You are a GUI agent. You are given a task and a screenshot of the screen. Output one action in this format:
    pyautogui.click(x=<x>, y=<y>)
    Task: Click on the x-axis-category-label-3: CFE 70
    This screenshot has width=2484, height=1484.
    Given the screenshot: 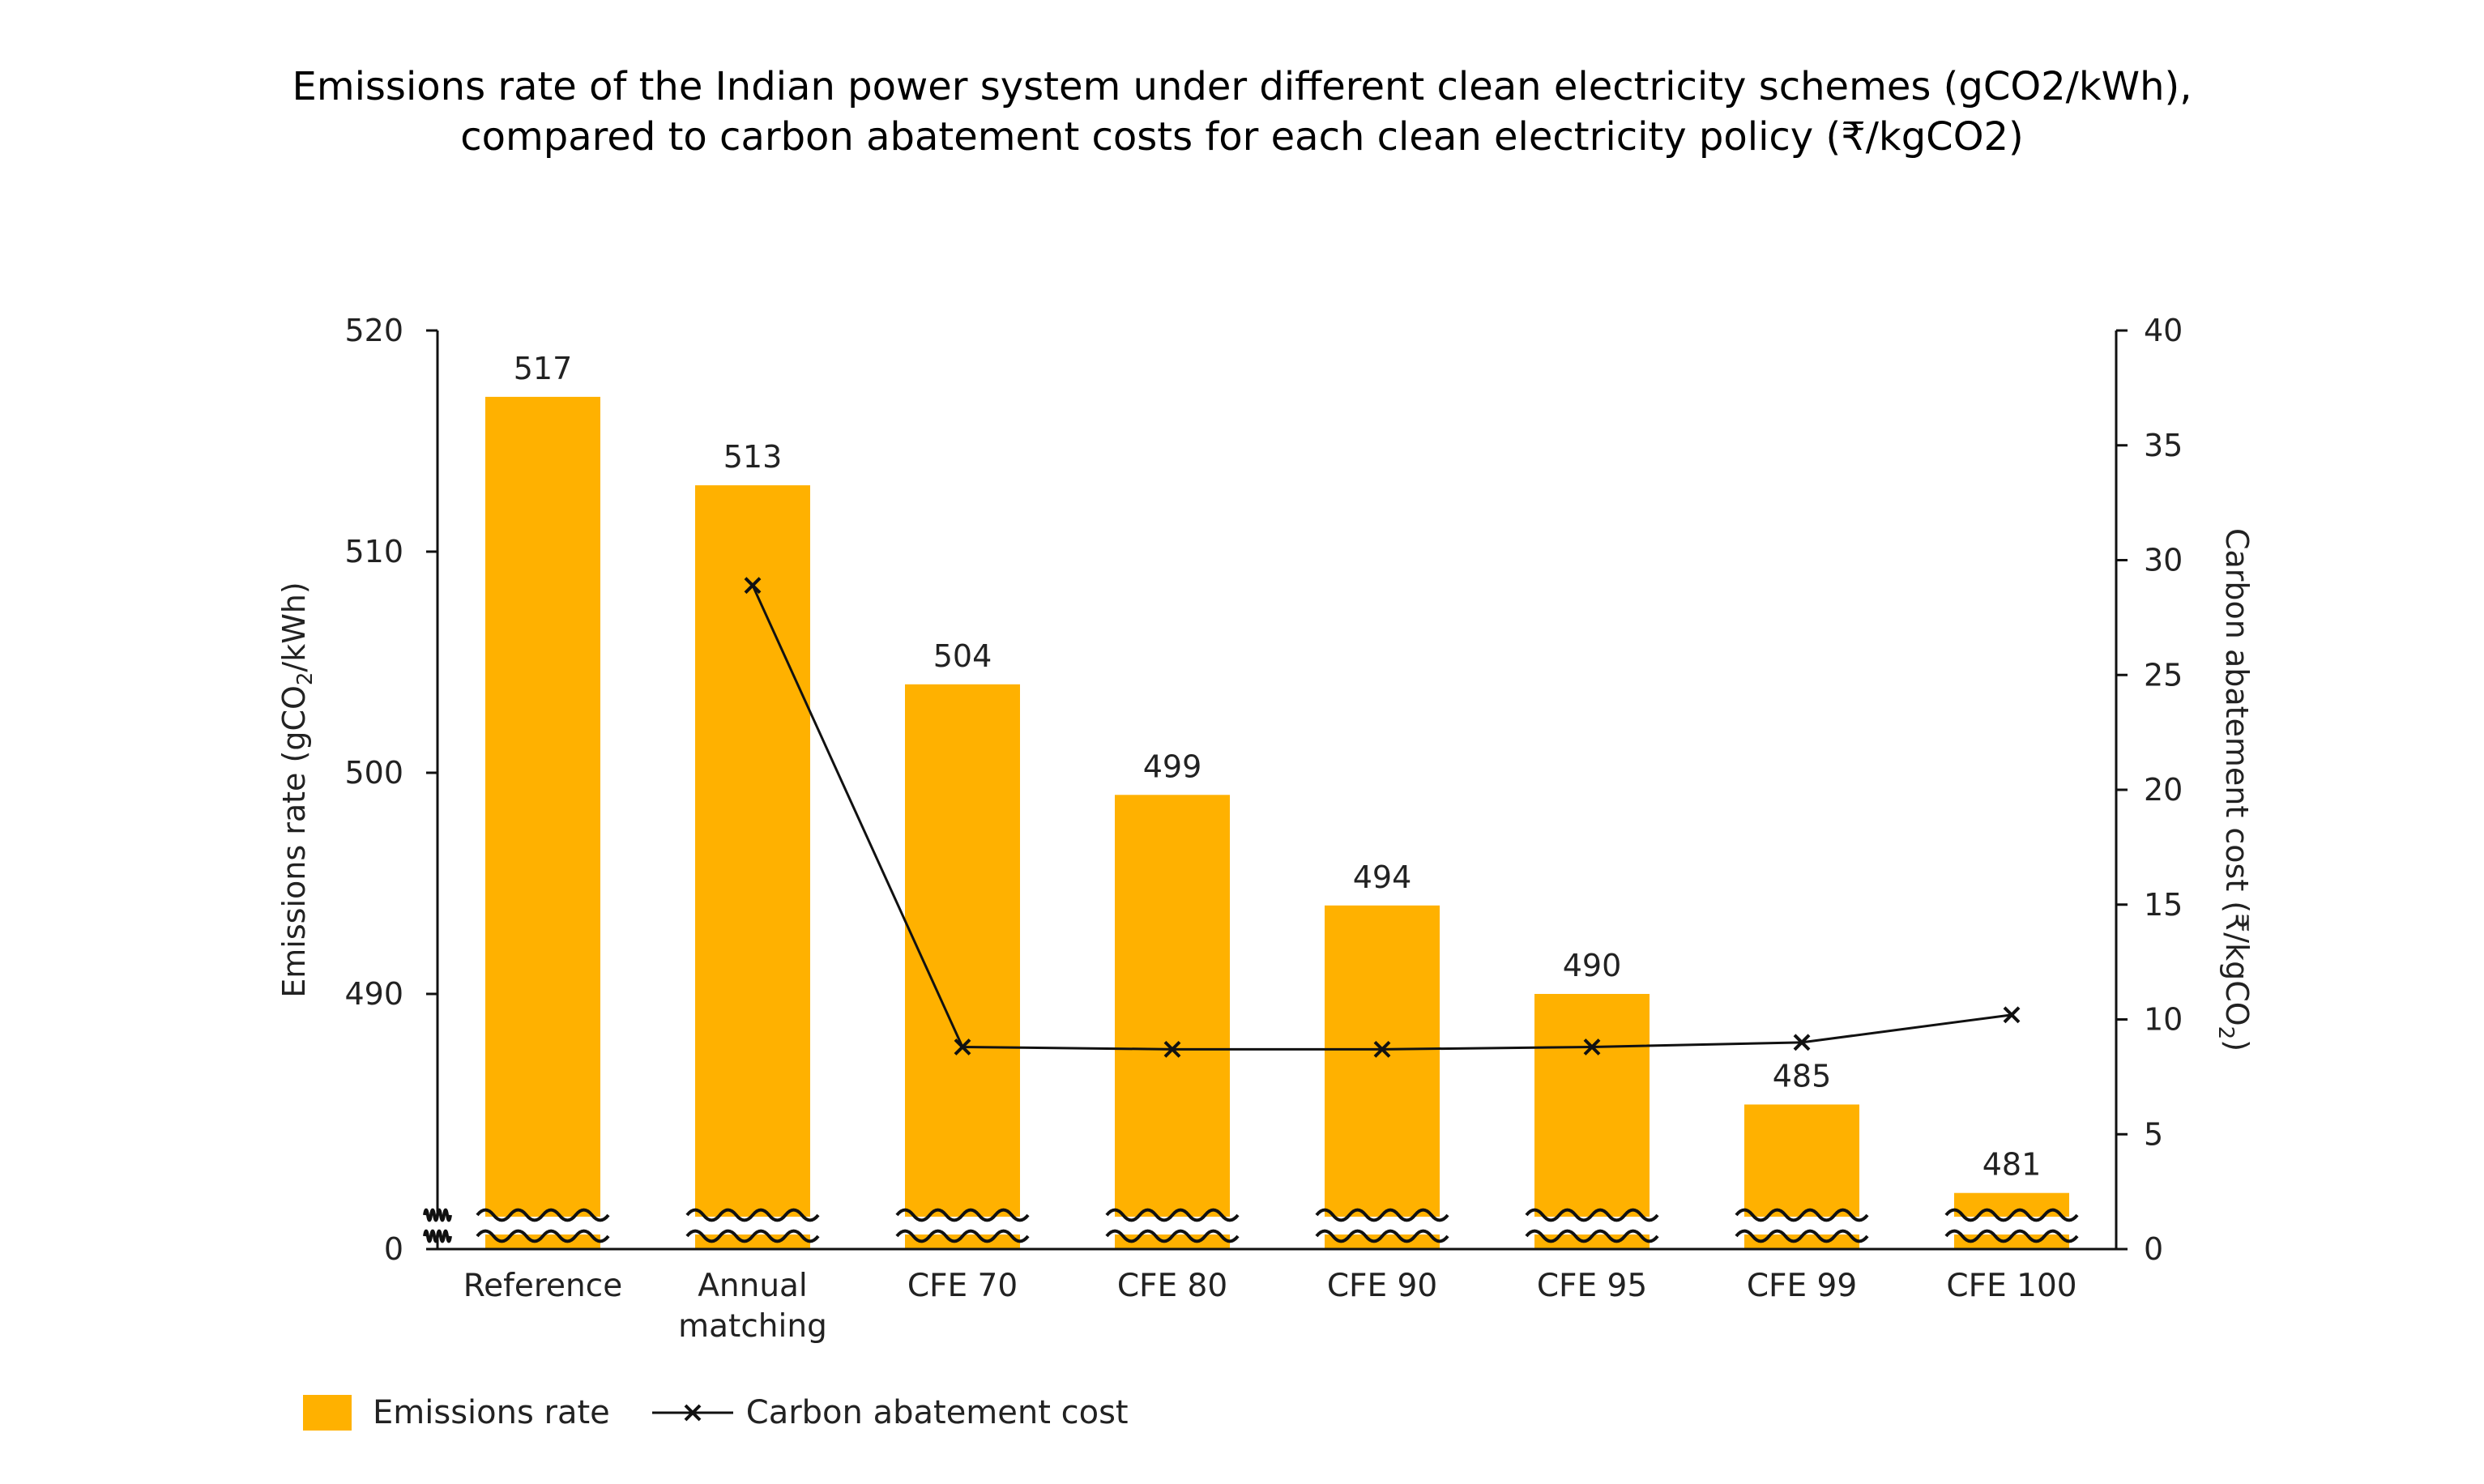 What is the action you would take?
    pyautogui.click(x=962, y=1286)
    